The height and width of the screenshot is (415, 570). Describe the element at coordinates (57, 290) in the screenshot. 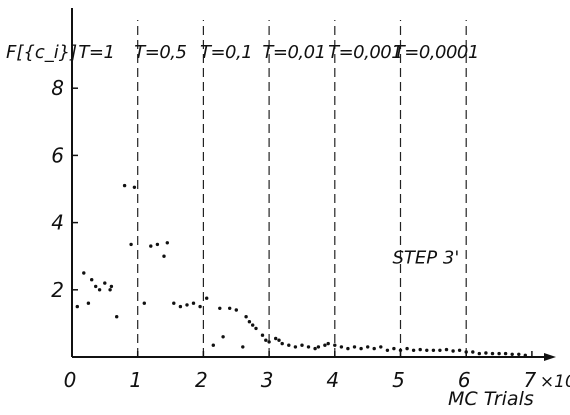

I see `y-tick-label: 2` at that location.